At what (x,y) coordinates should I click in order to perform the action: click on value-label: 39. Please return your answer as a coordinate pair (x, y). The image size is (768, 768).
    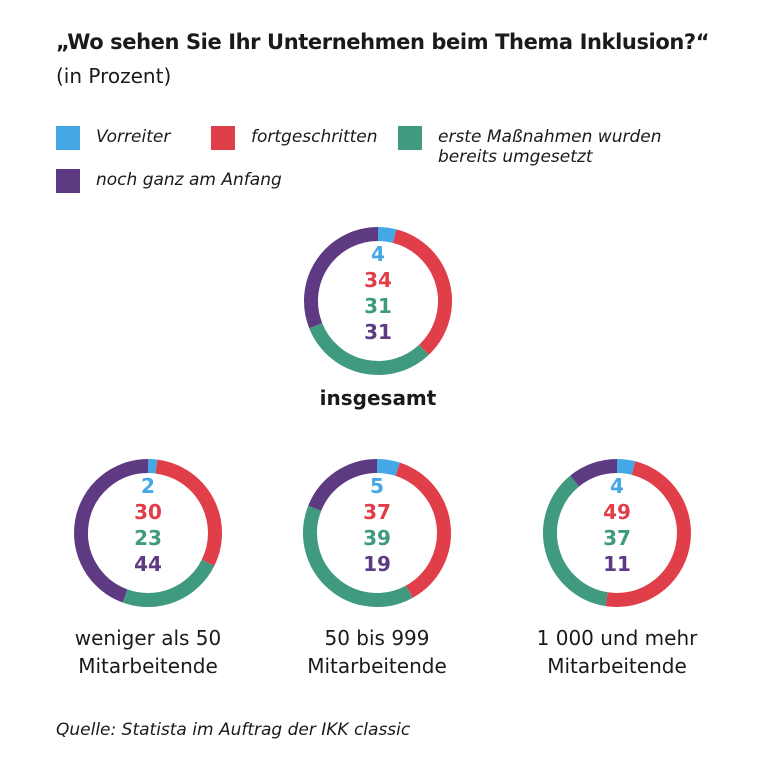
    Looking at the image, I should click on (377, 538).